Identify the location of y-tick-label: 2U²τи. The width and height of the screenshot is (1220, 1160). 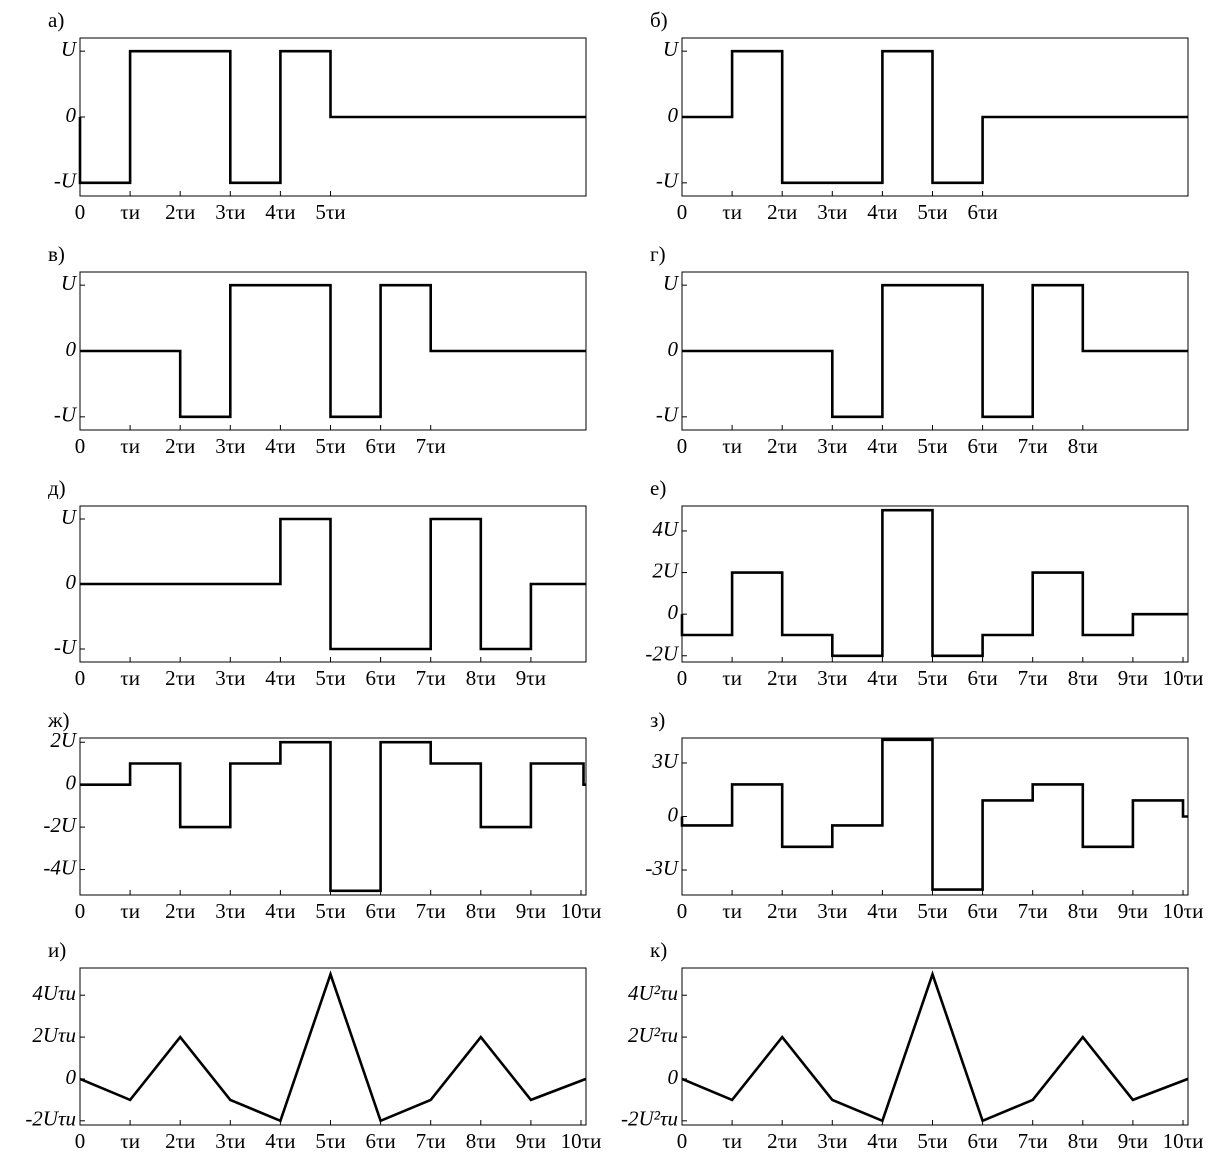
(653, 1035).